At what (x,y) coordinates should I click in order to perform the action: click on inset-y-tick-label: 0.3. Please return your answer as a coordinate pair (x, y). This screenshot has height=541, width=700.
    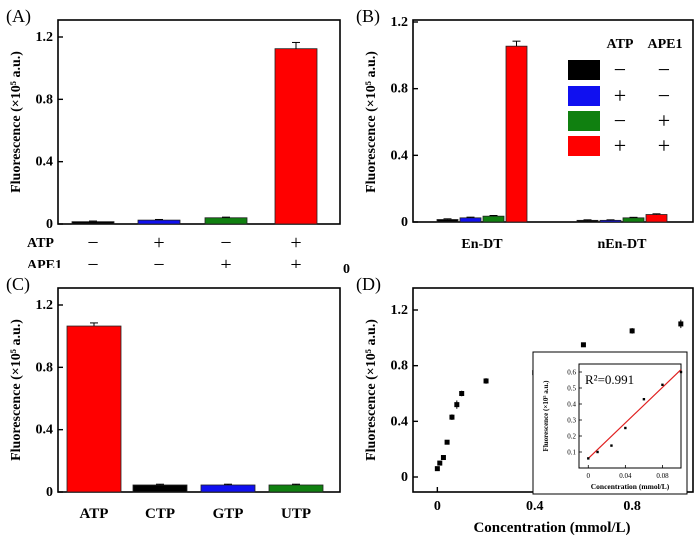
    Looking at the image, I should click on (571, 421).